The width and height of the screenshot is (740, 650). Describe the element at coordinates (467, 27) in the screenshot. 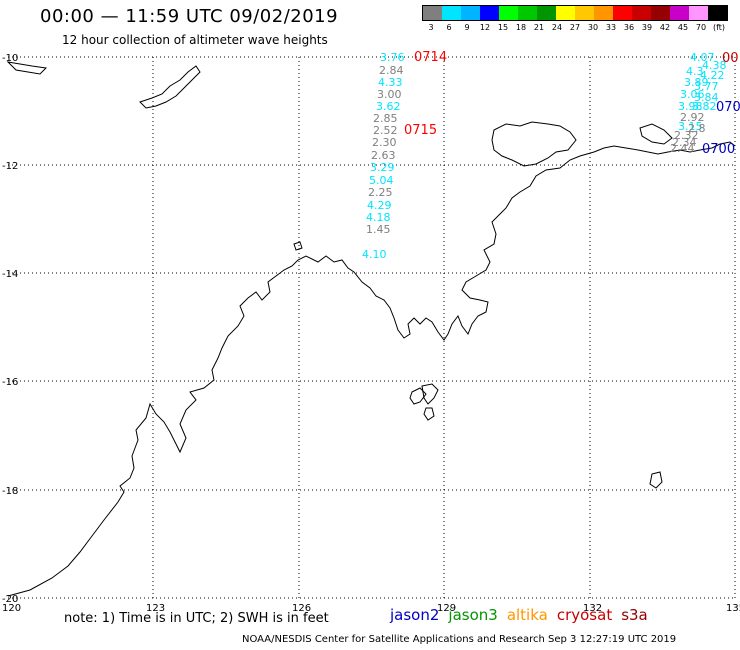

I see `legend-label: 9` at that location.